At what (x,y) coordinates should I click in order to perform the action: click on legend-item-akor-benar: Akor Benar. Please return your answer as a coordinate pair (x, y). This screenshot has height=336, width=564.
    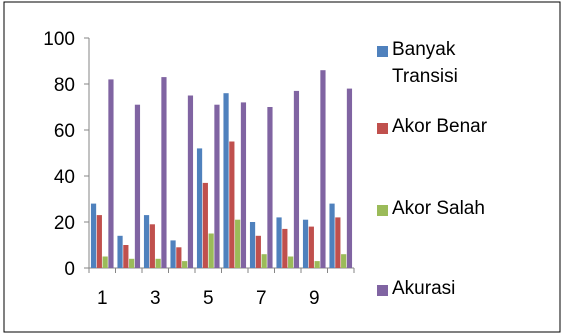
    Looking at the image, I should click on (432, 126).